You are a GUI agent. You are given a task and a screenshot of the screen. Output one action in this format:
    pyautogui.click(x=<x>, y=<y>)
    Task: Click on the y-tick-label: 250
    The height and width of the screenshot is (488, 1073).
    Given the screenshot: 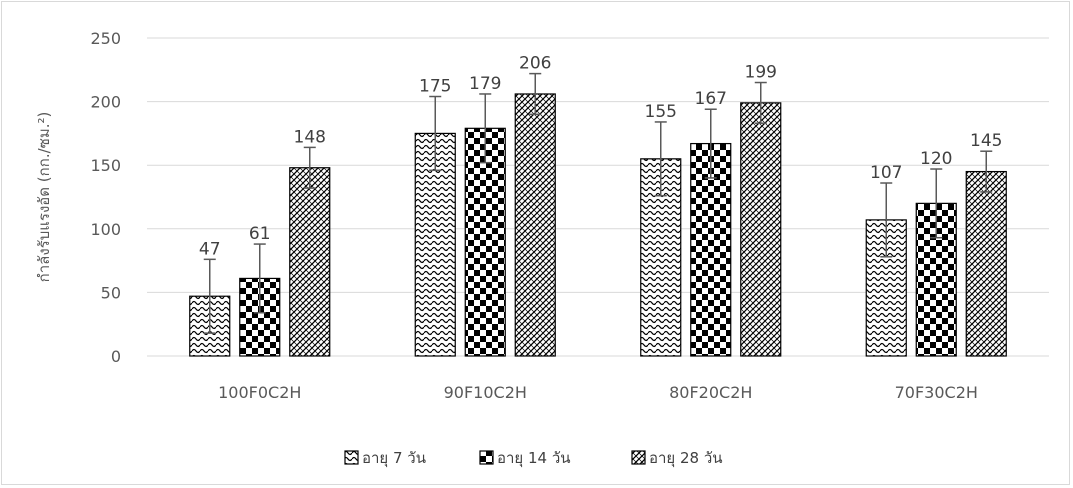 What is the action you would take?
    pyautogui.click(x=105, y=38)
    